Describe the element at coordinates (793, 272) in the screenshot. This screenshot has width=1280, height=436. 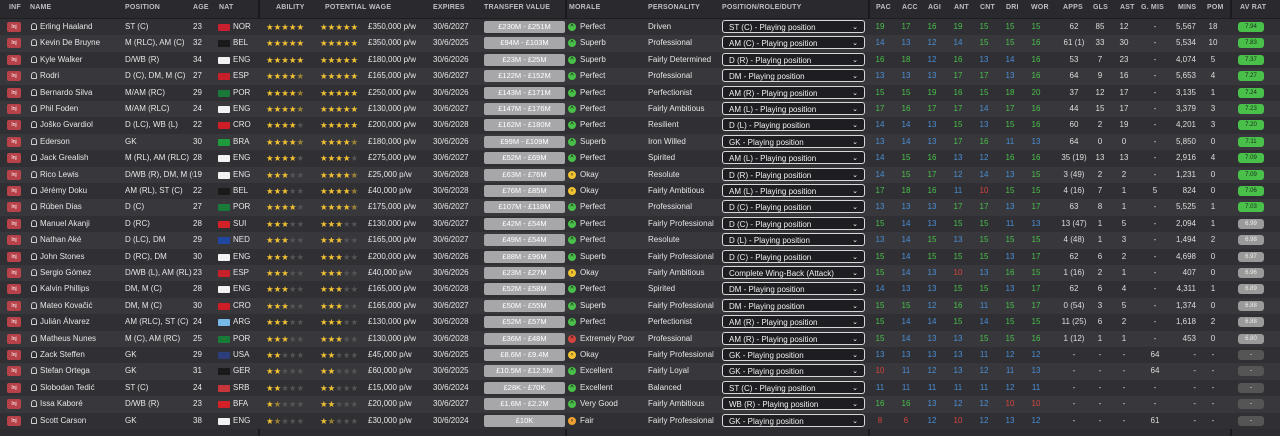
I see `role-dropdown: Complete Wing-Back (Attack) ⌄` at that location.